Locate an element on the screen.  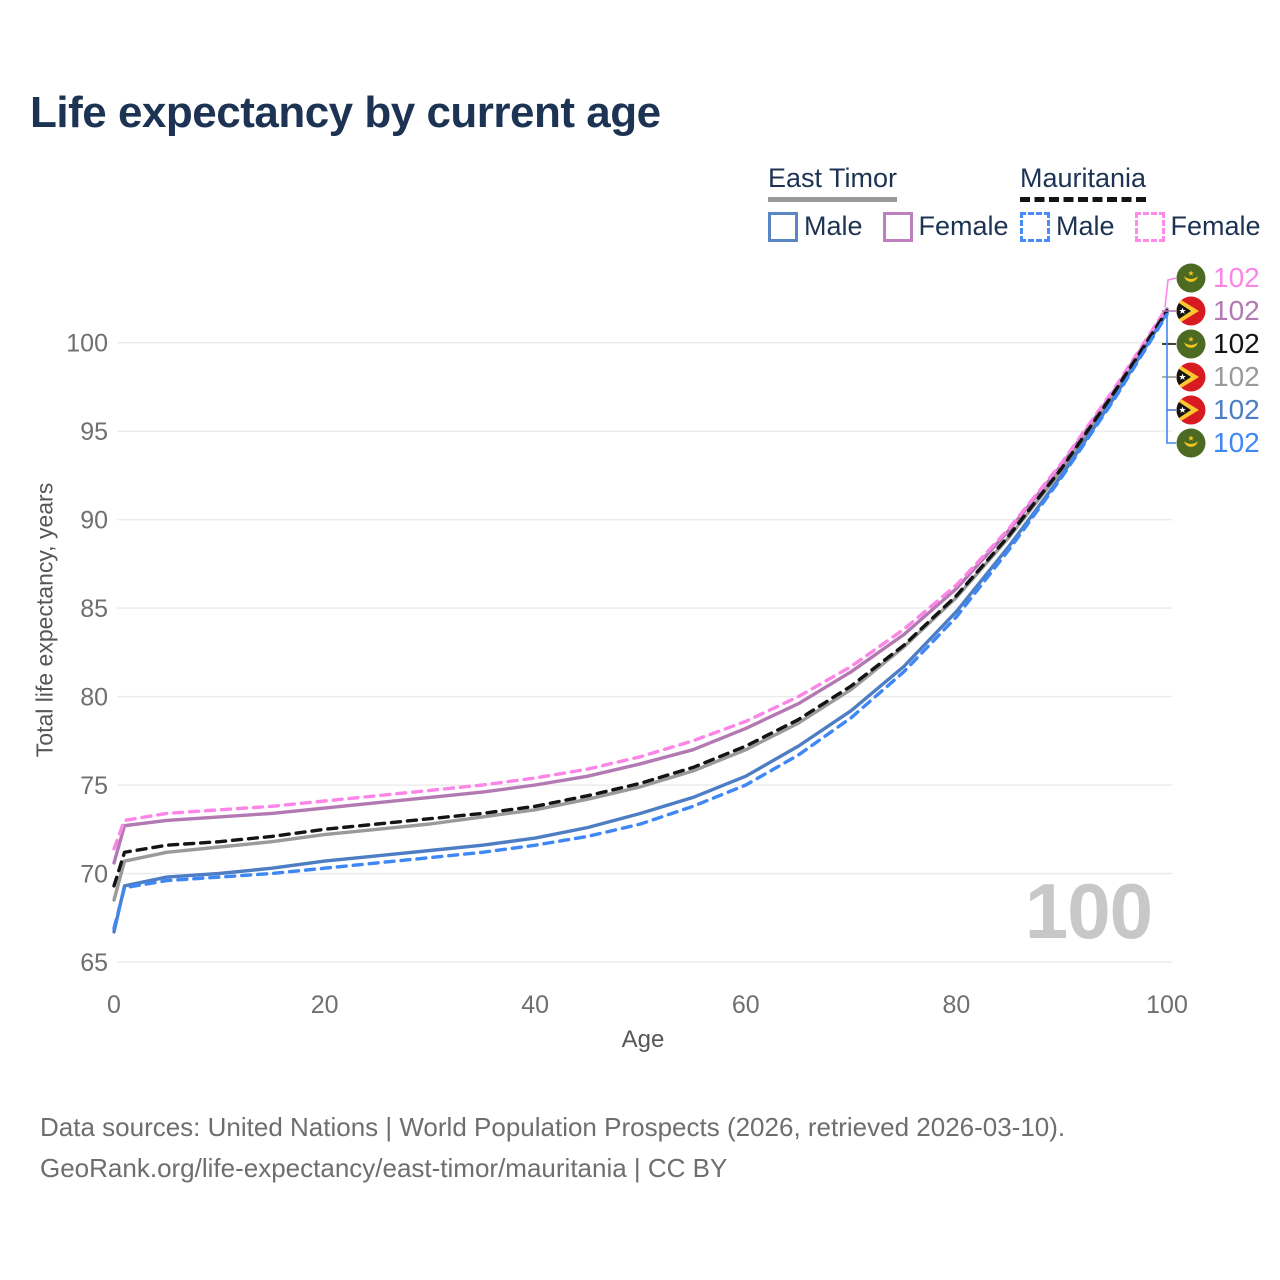
y-tick-label-90: 90 is located at coordinates (94, 521).